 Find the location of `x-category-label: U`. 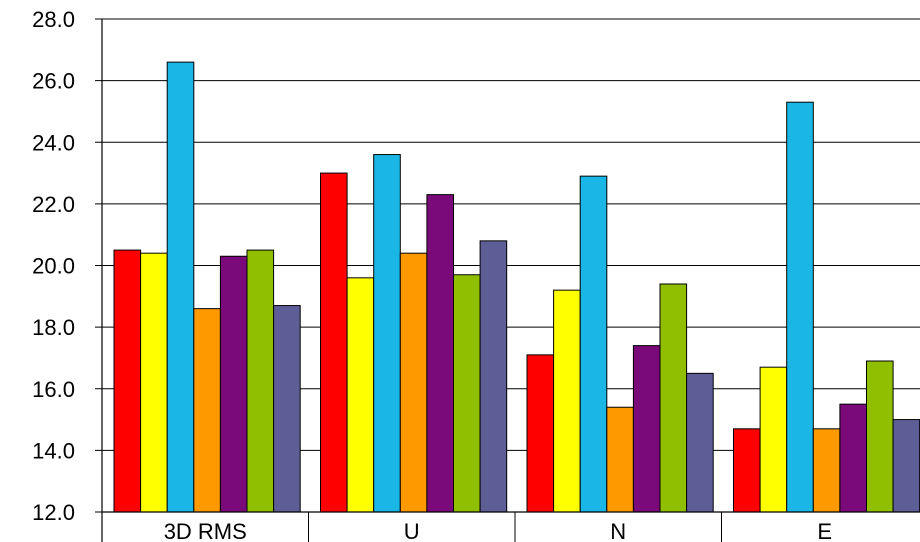

x-category-label: U is located at coordinates (412, 530).